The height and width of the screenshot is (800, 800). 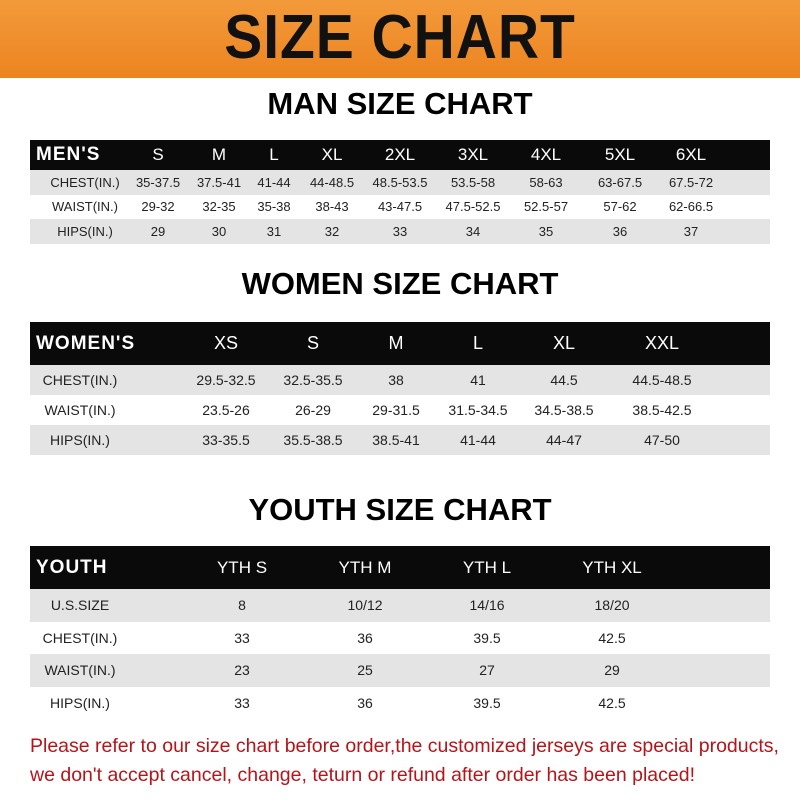 What do you see at coordinates (546, 207) in the screenshot?
I see `table-cell: 52.5-57` at bounding box center [546, 207].